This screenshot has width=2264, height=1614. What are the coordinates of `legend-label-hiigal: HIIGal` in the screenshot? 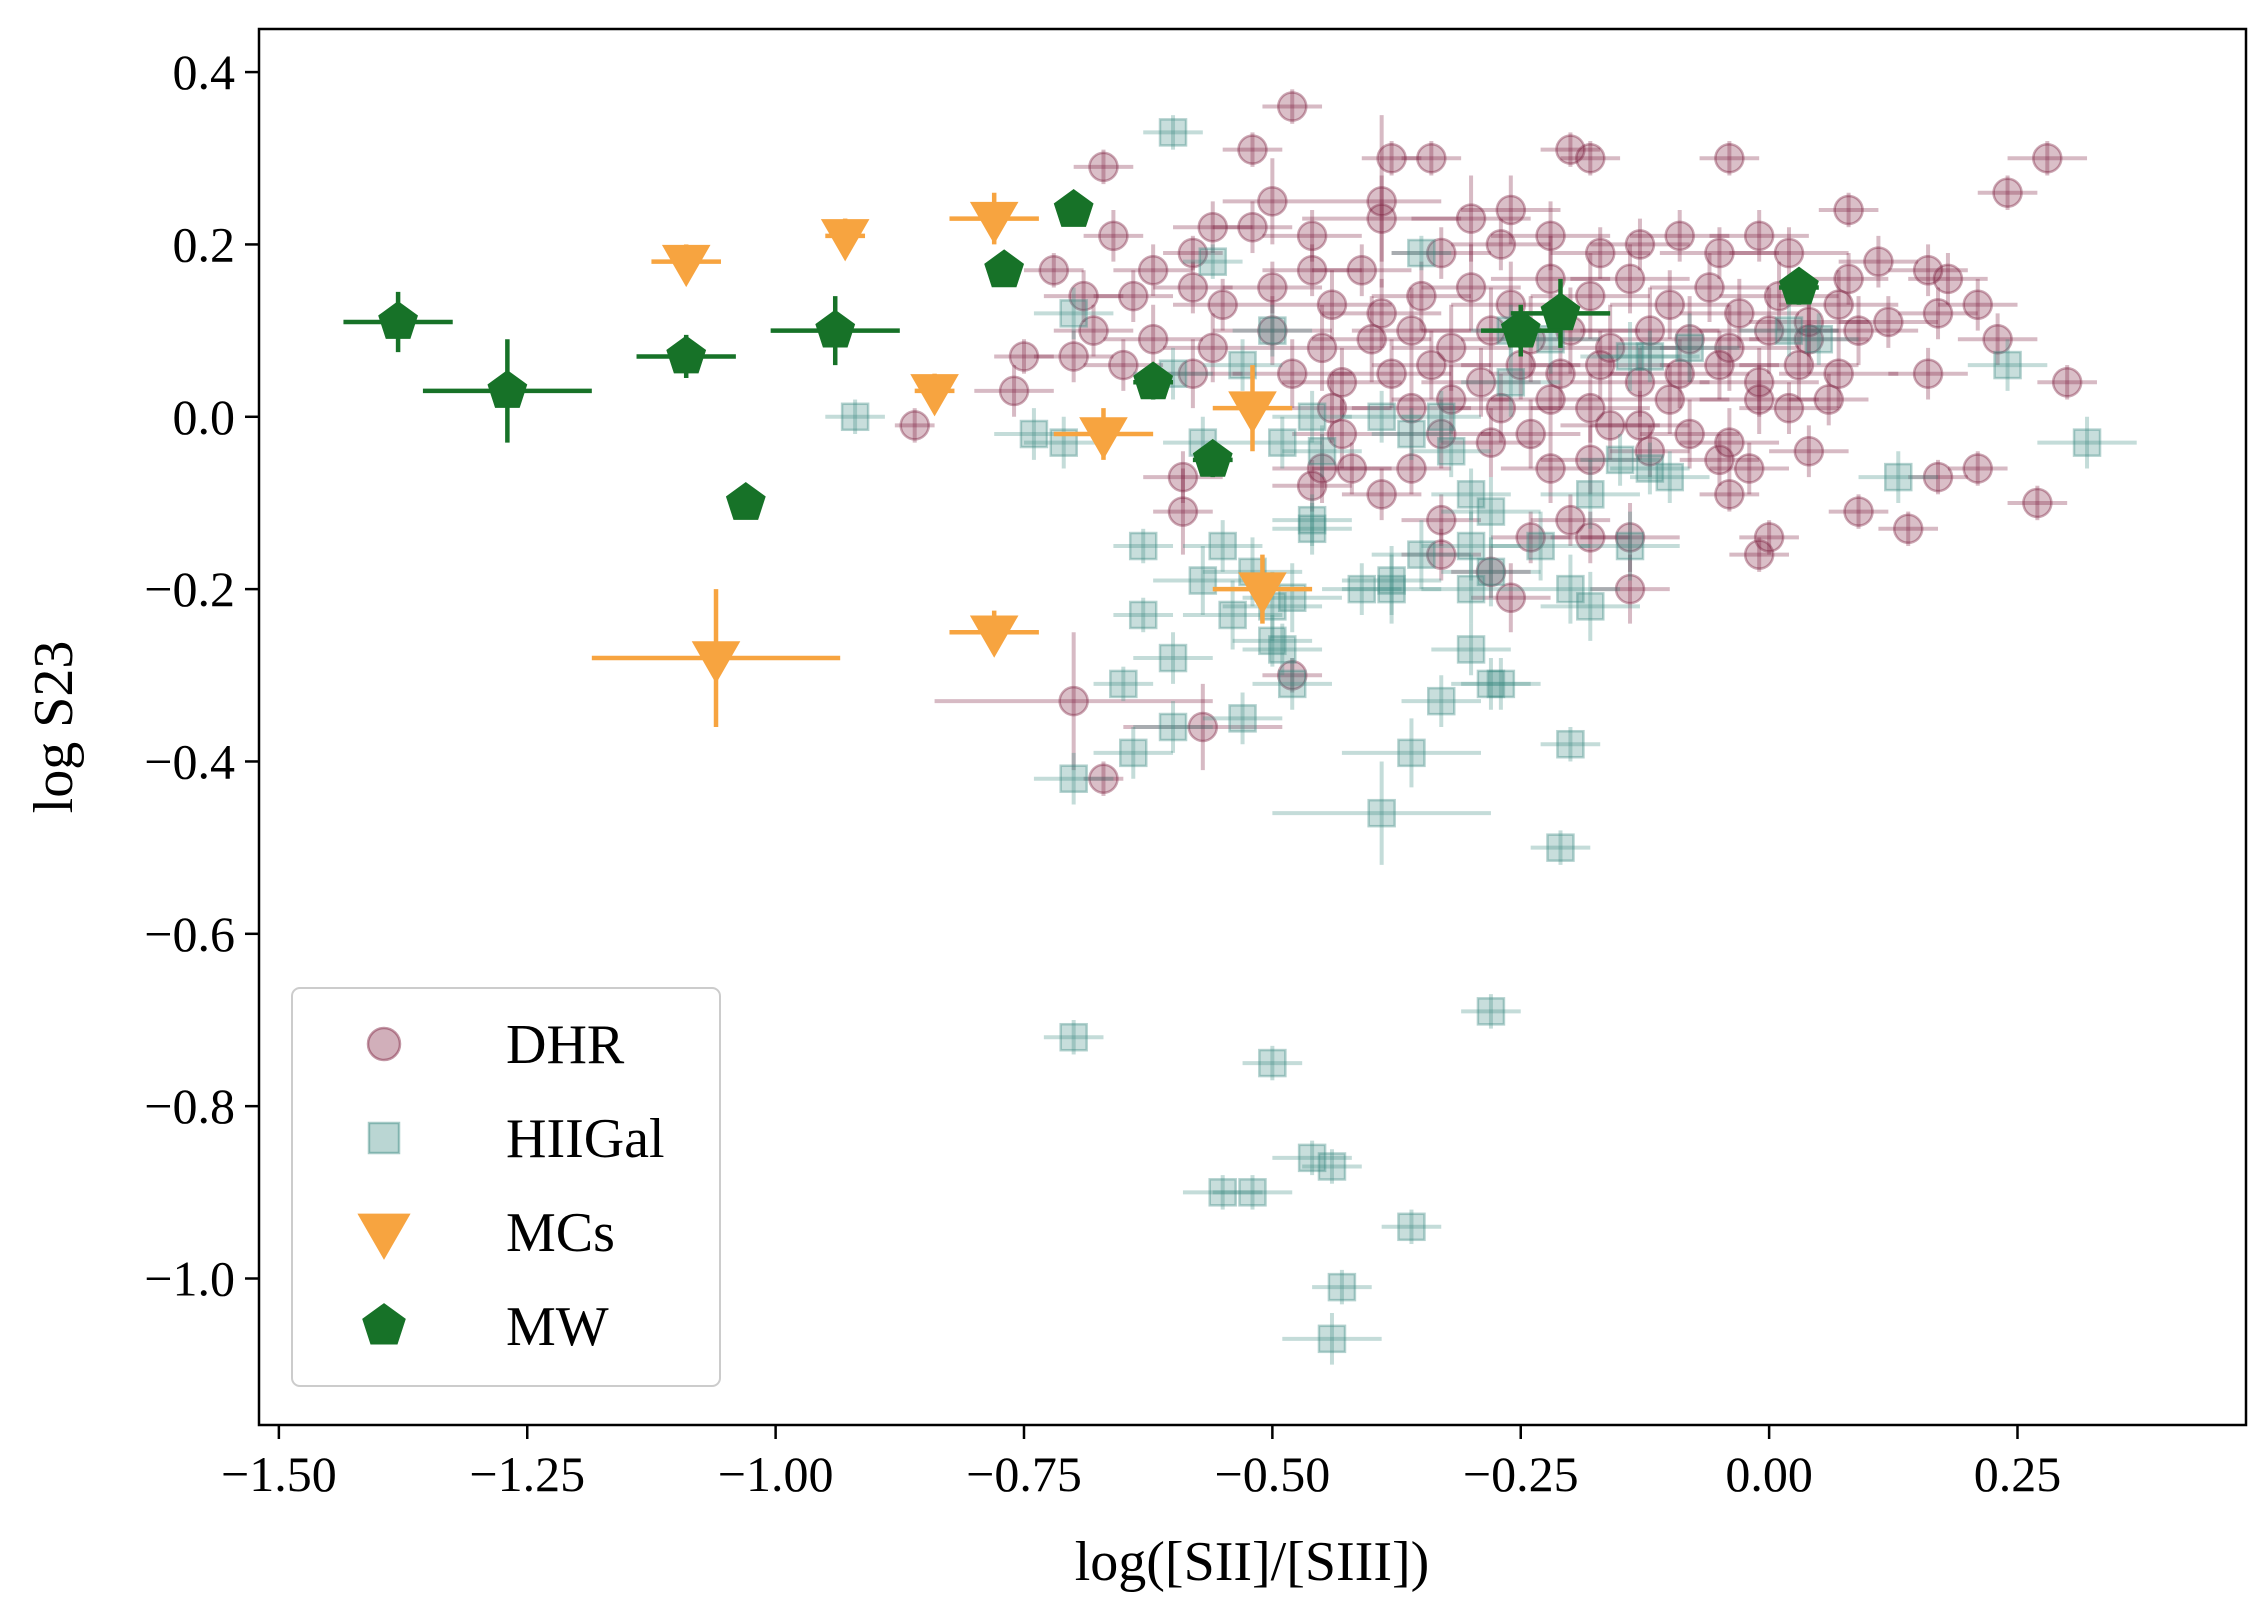 It's located at (585, 1139).